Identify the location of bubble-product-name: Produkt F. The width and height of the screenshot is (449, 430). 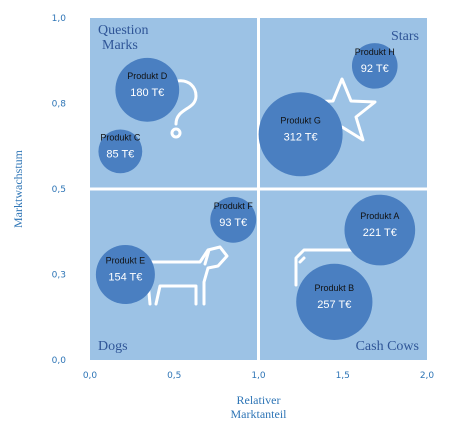
(234, 206).